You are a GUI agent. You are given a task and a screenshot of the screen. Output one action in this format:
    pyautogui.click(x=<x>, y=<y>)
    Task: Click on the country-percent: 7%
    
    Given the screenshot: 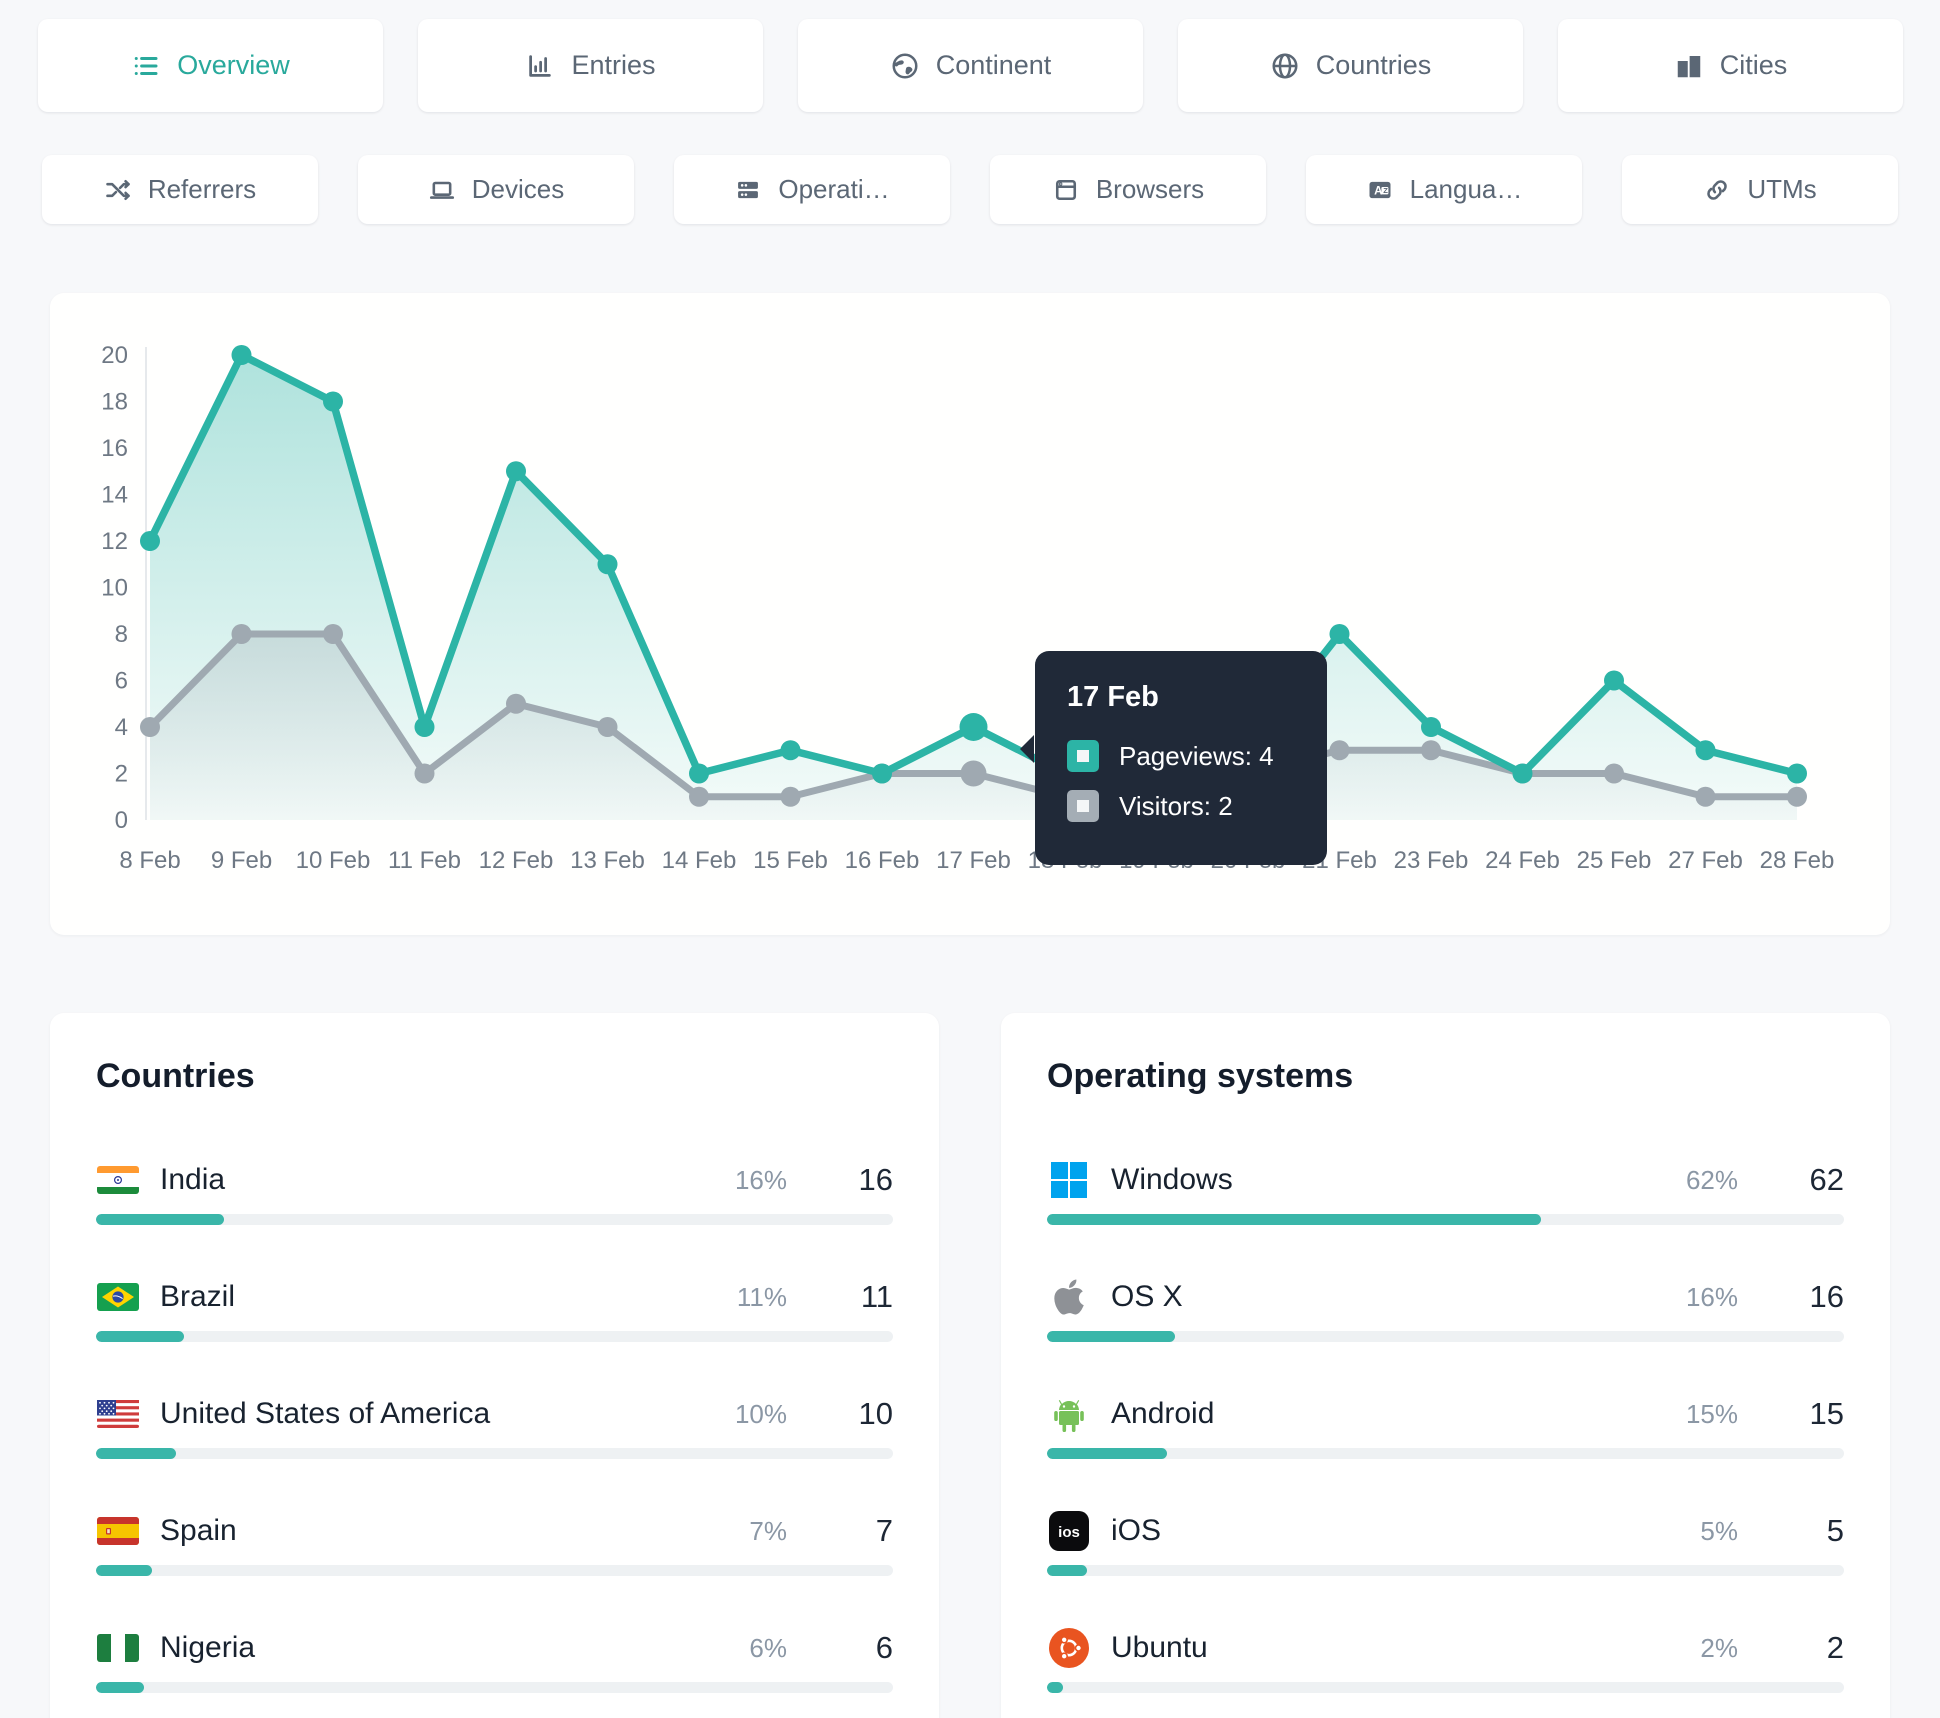 What is the action you would take?
    pyautogui.click(x=768, y=1530)
    